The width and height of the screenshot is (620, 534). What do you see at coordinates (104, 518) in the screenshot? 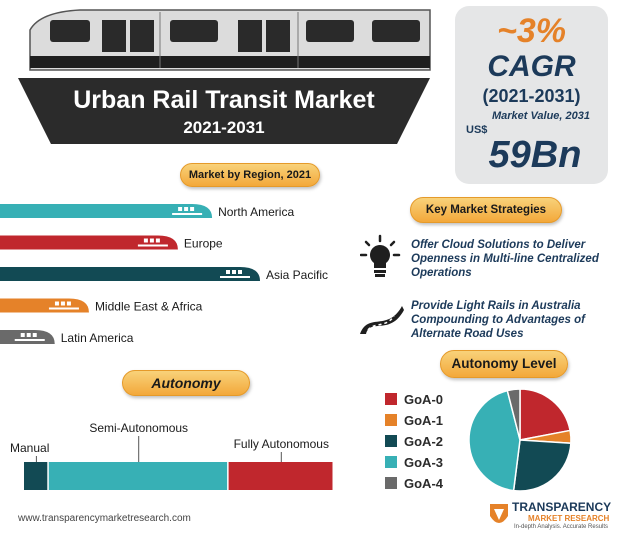
I see `footer-url: www.transparencymarketresearch.com` at bounding box center [104, 518].